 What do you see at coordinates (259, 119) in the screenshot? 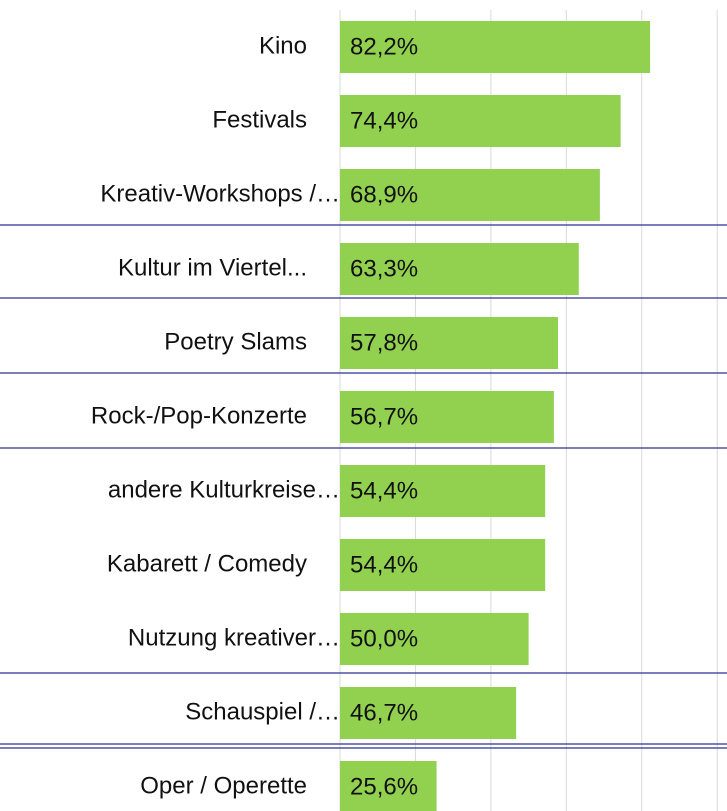
I see `y-tick-label: Festivals` at bounding box center [259, 119].